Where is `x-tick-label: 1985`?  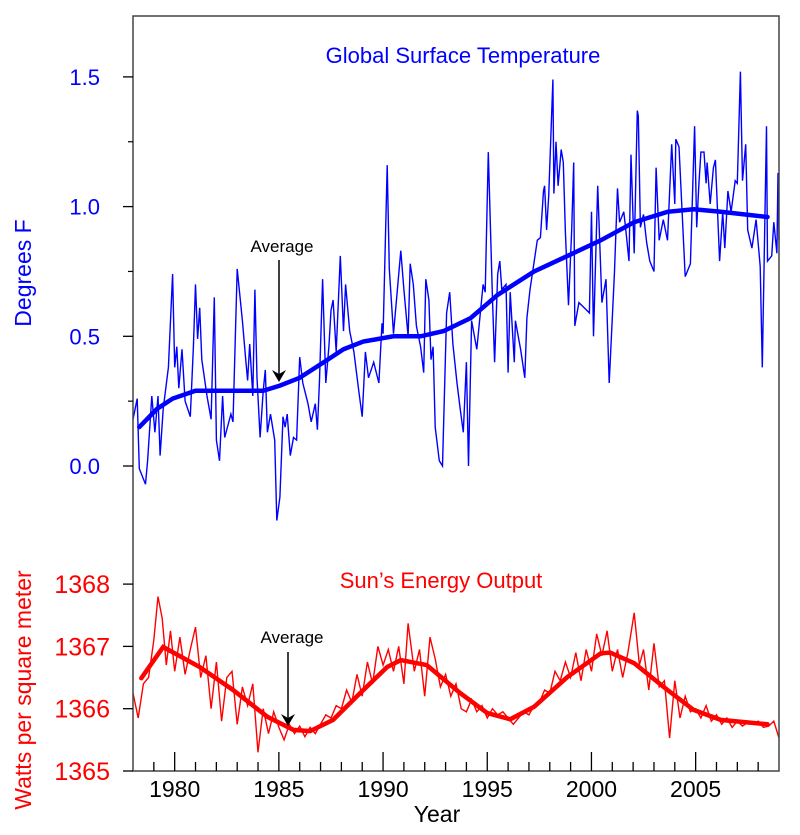 x-tick-label: 1985 is located at coordinates (278, 789).